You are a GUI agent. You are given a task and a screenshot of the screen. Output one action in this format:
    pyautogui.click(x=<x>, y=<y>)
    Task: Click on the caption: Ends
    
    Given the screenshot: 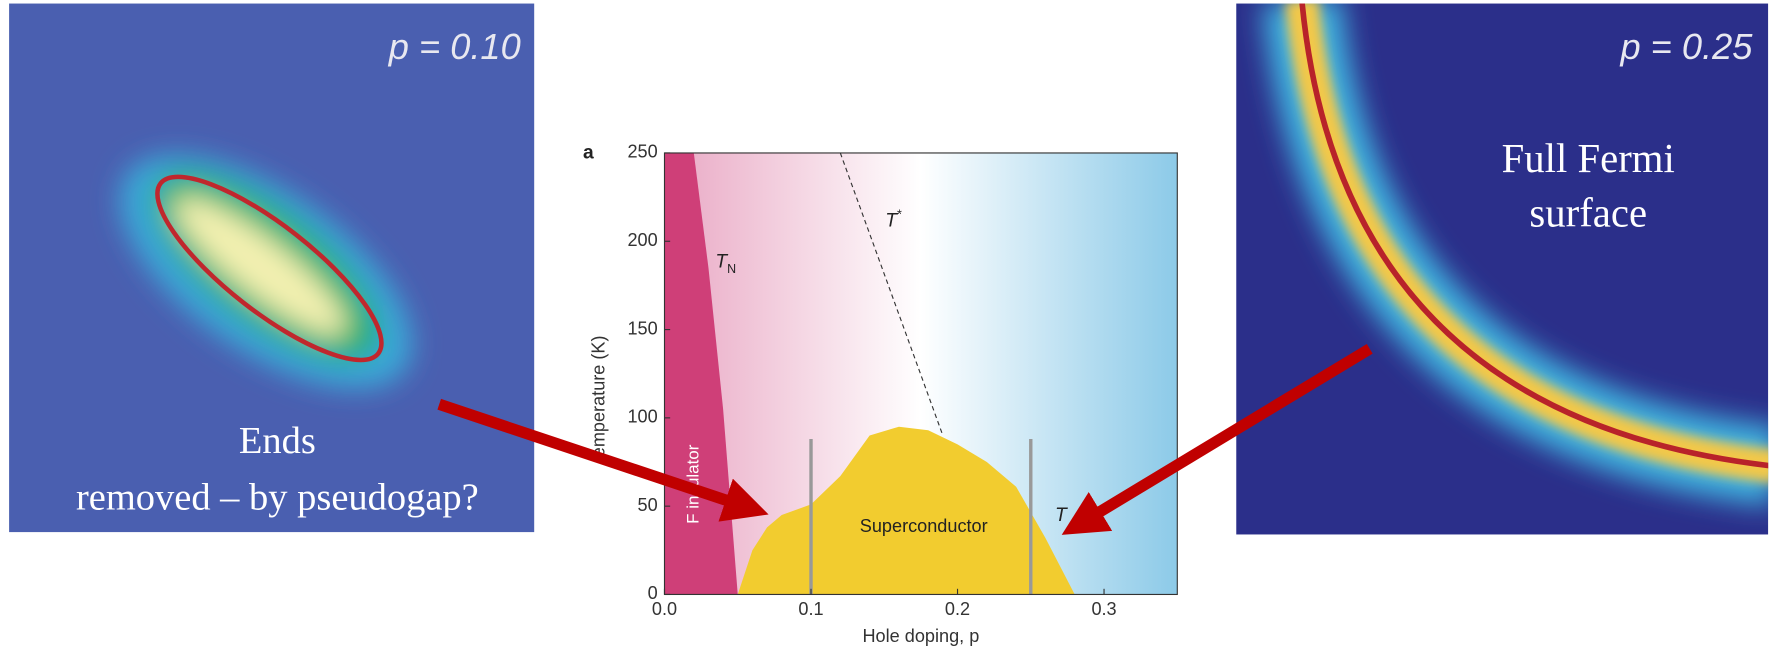 What is the action you would take?
    pyautogui.click(x=277, y=441)
    